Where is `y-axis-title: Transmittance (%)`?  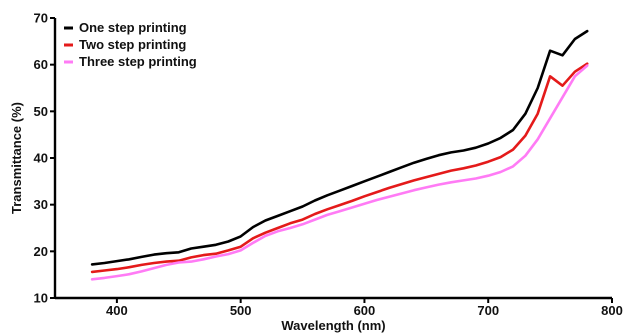
y-axis-title: Transmittance (%) is located at coordinates (16, 158).